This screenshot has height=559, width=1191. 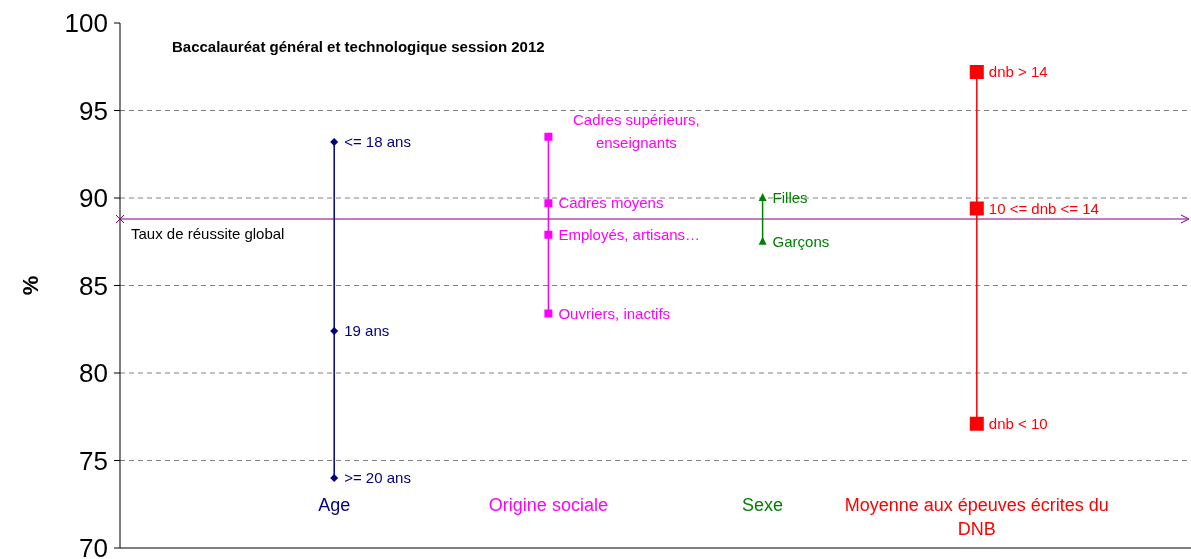 I want to click on y-tick-label: 85, so click(x=93, y=285).